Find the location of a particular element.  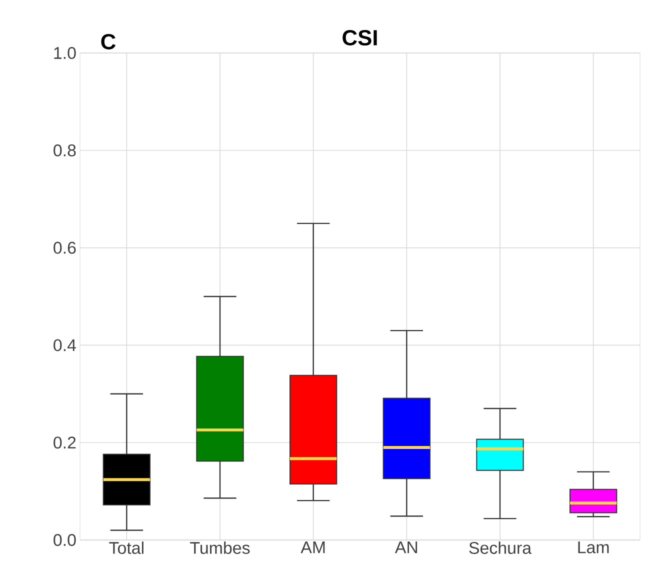

y-tick-label: 0.4 is located at coordinates (65, 345).